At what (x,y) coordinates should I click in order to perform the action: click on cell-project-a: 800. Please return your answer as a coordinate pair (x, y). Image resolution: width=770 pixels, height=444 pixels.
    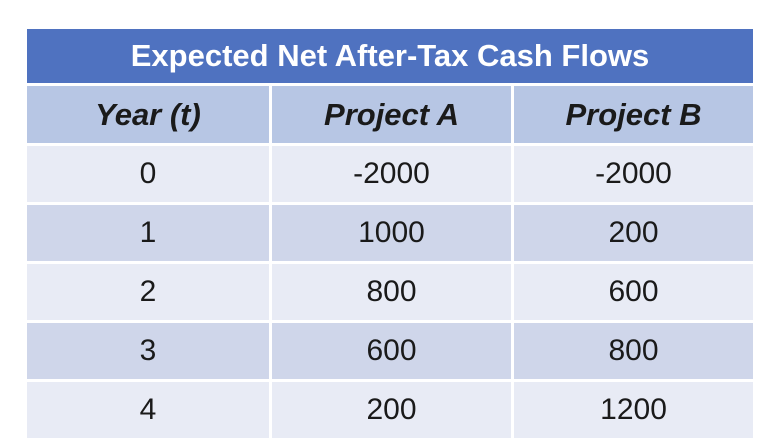
    Looking at the image, I should click on (390, 293).